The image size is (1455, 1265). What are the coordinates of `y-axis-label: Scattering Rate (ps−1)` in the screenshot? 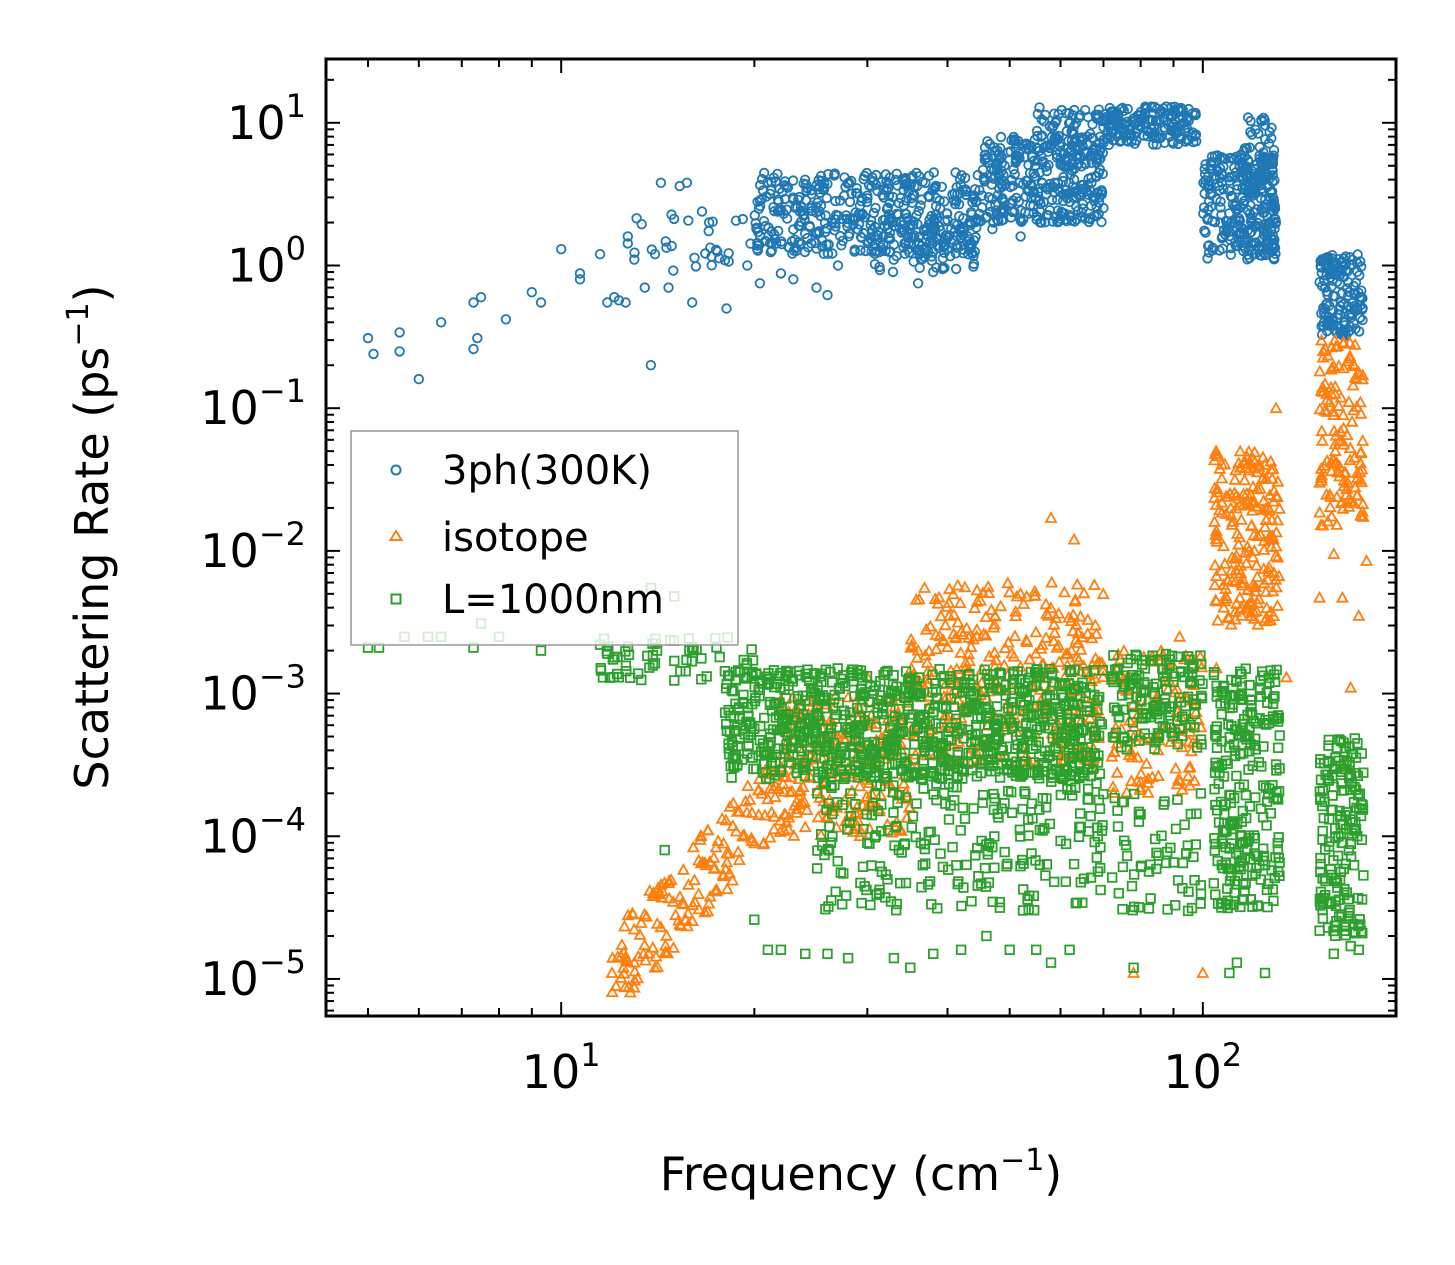 It's located at (90, 536).